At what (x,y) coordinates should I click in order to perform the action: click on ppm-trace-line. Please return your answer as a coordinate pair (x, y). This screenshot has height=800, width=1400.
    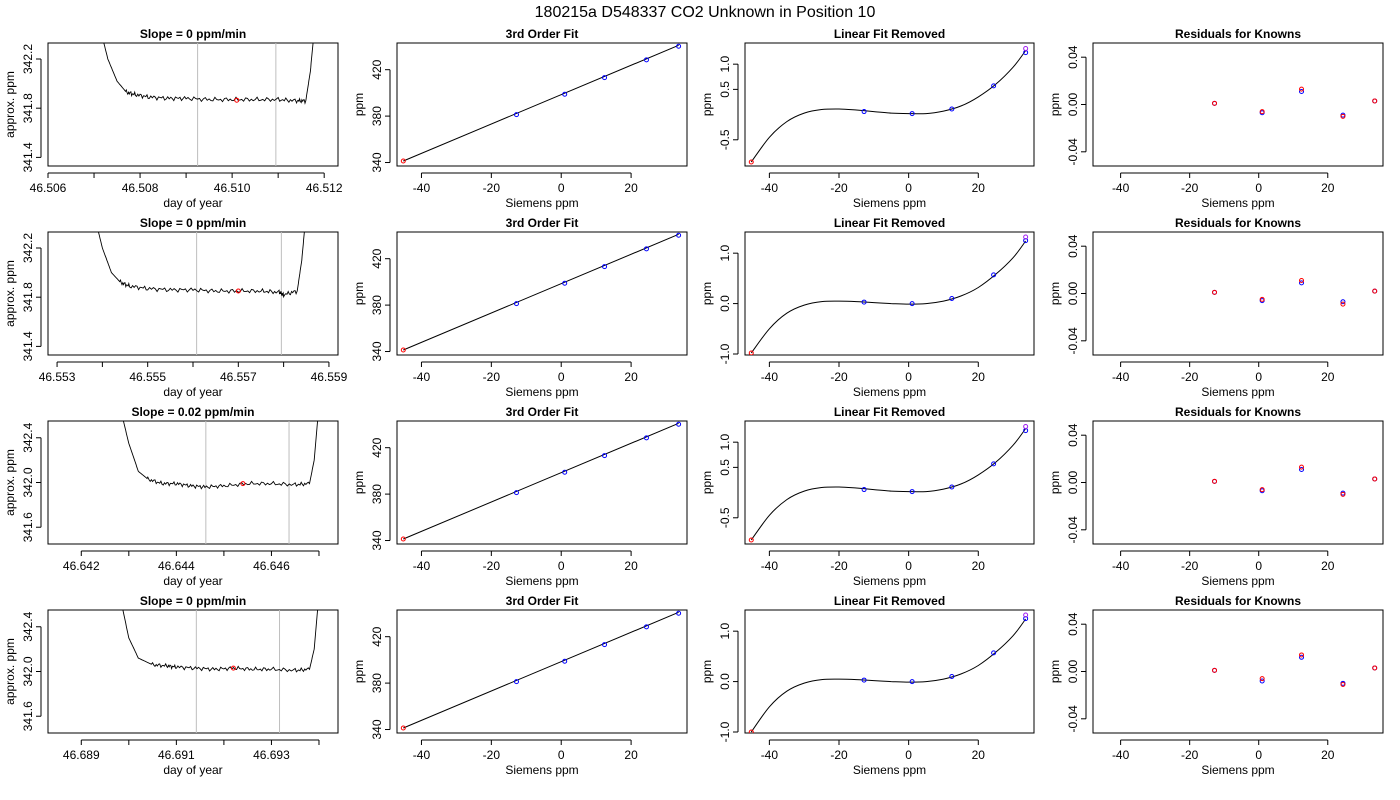
    Looking at the image, I should click on (201, 265).